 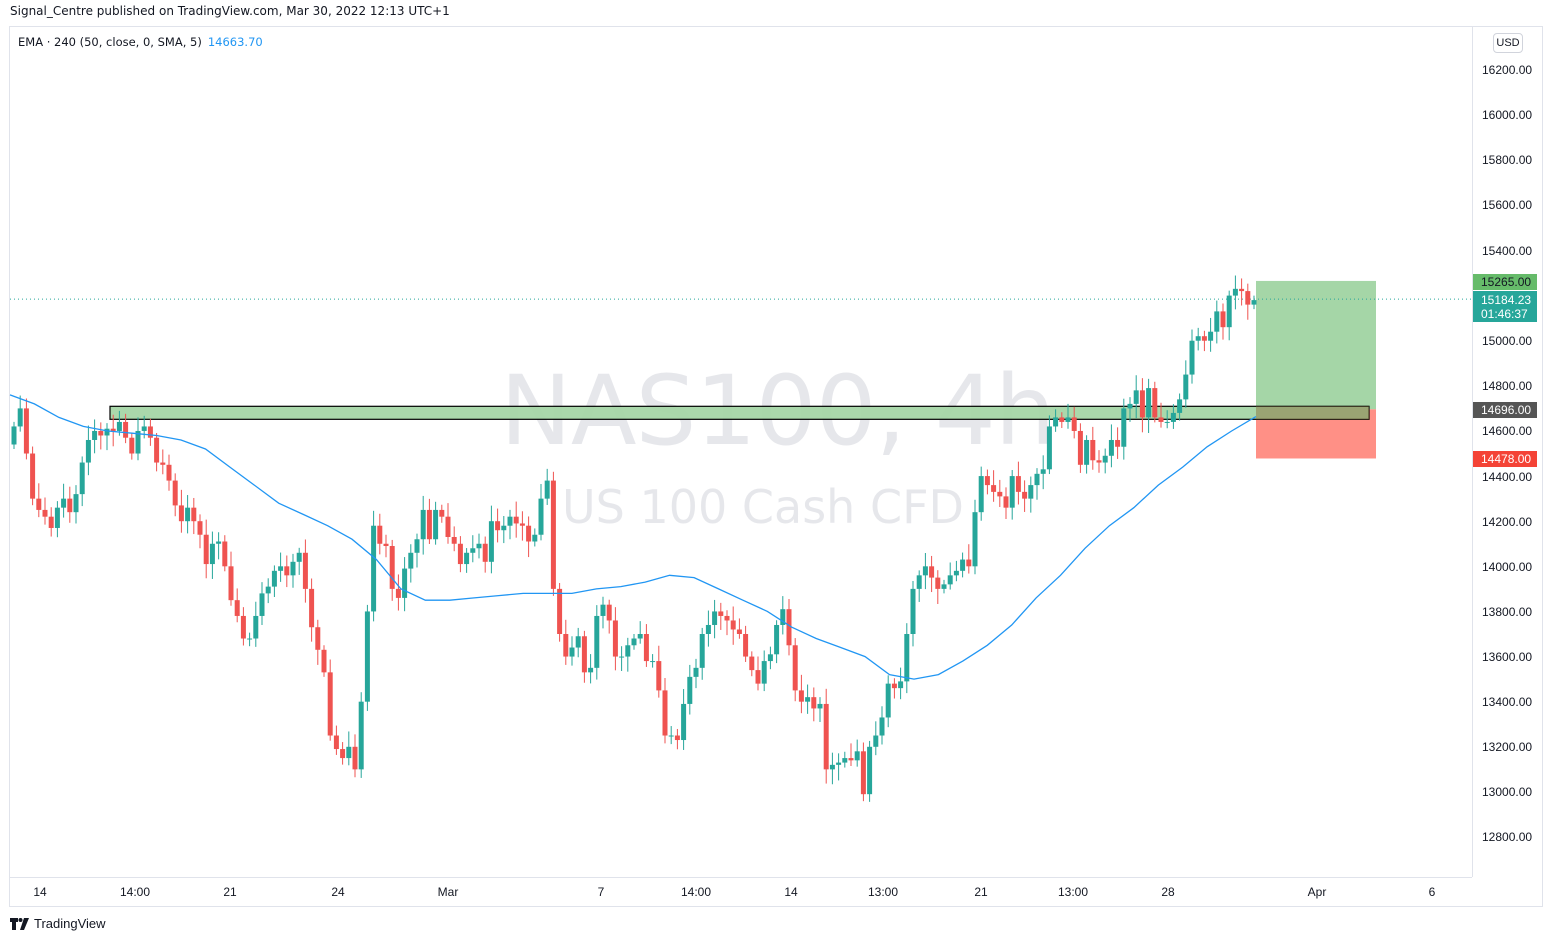 What do you see at coordinates (1507, 160) in the screenshot?
I see `price-tick: 15800.00` at bounding box center [1507, 160].